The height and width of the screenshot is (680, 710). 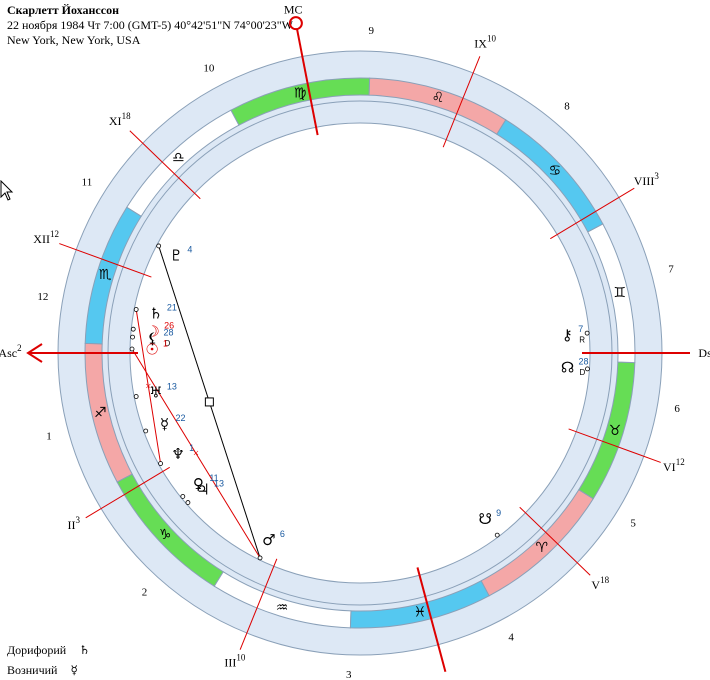 I want to click on chiron-motion-flag: R, so click(x=582, y=339).